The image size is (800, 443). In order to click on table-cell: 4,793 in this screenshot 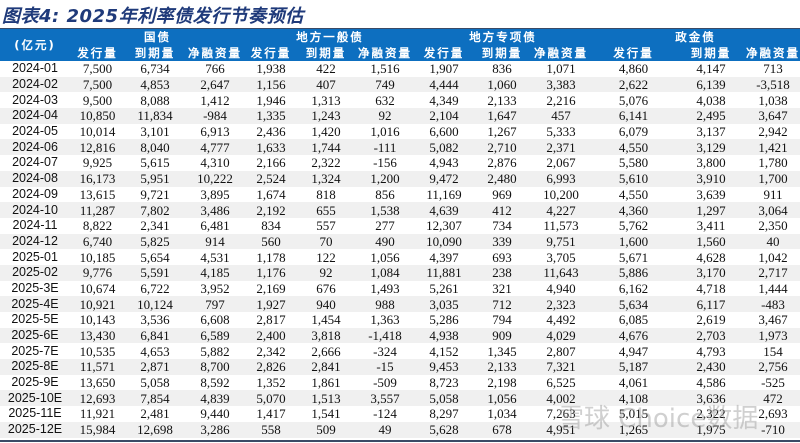, I will do `click(711, 351)`.